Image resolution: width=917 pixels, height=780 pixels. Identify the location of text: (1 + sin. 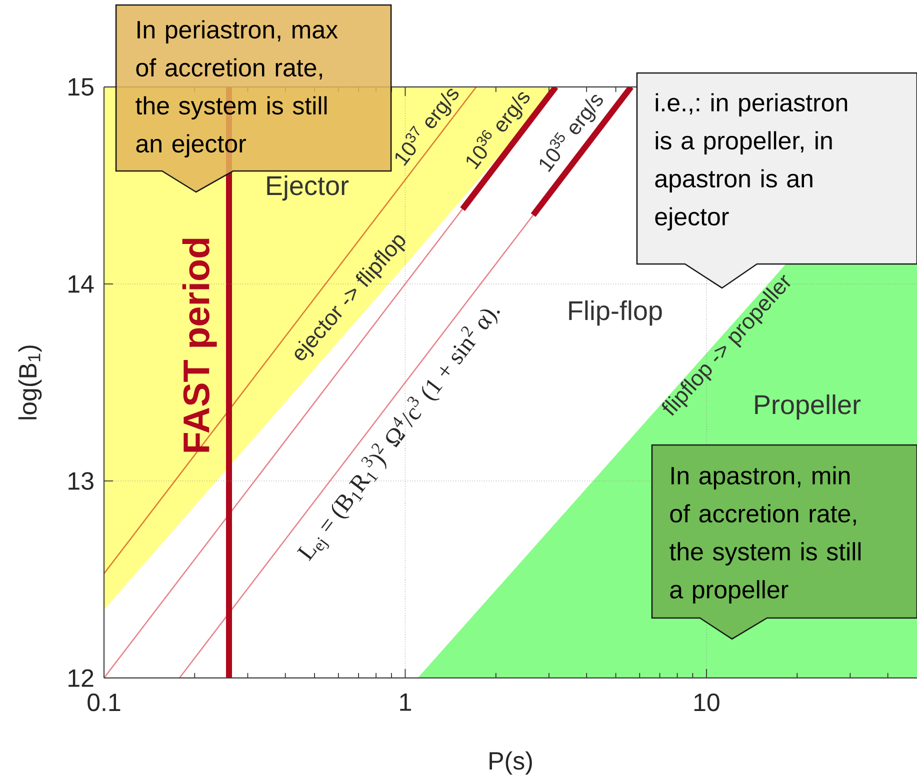
(449, 369).